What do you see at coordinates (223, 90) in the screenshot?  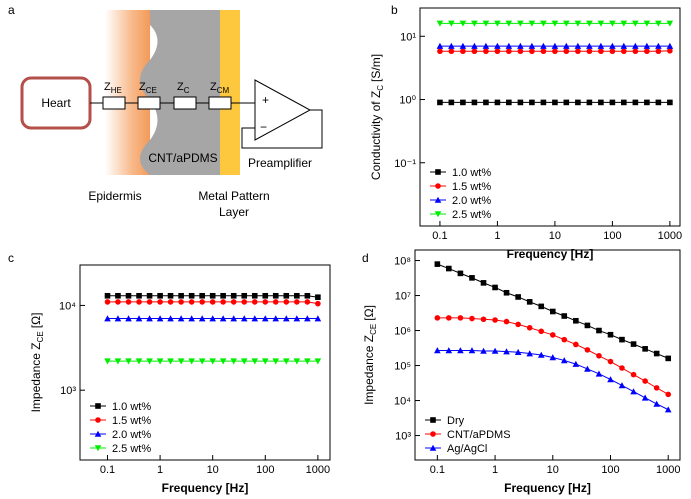 I see `z-sub: CM` at bounding box center [223, 90].